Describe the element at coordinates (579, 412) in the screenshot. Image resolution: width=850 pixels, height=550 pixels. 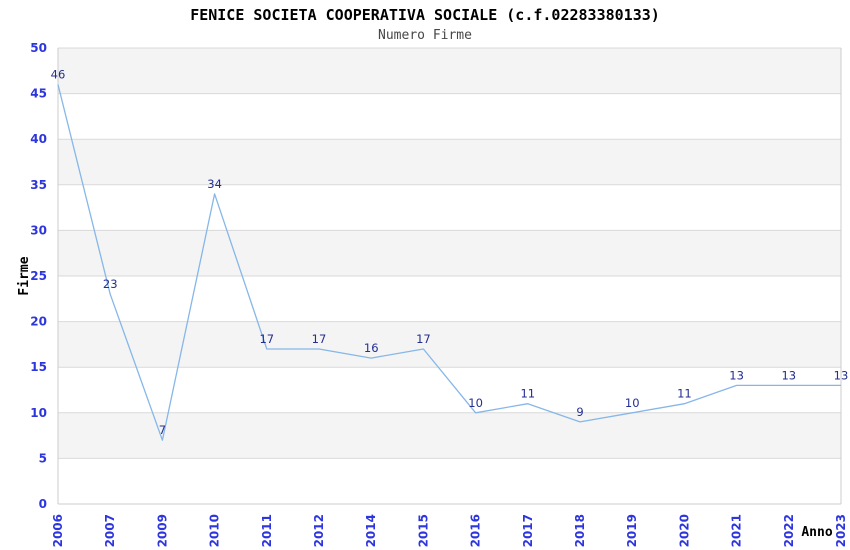
I see `data-label: 9` at that location.